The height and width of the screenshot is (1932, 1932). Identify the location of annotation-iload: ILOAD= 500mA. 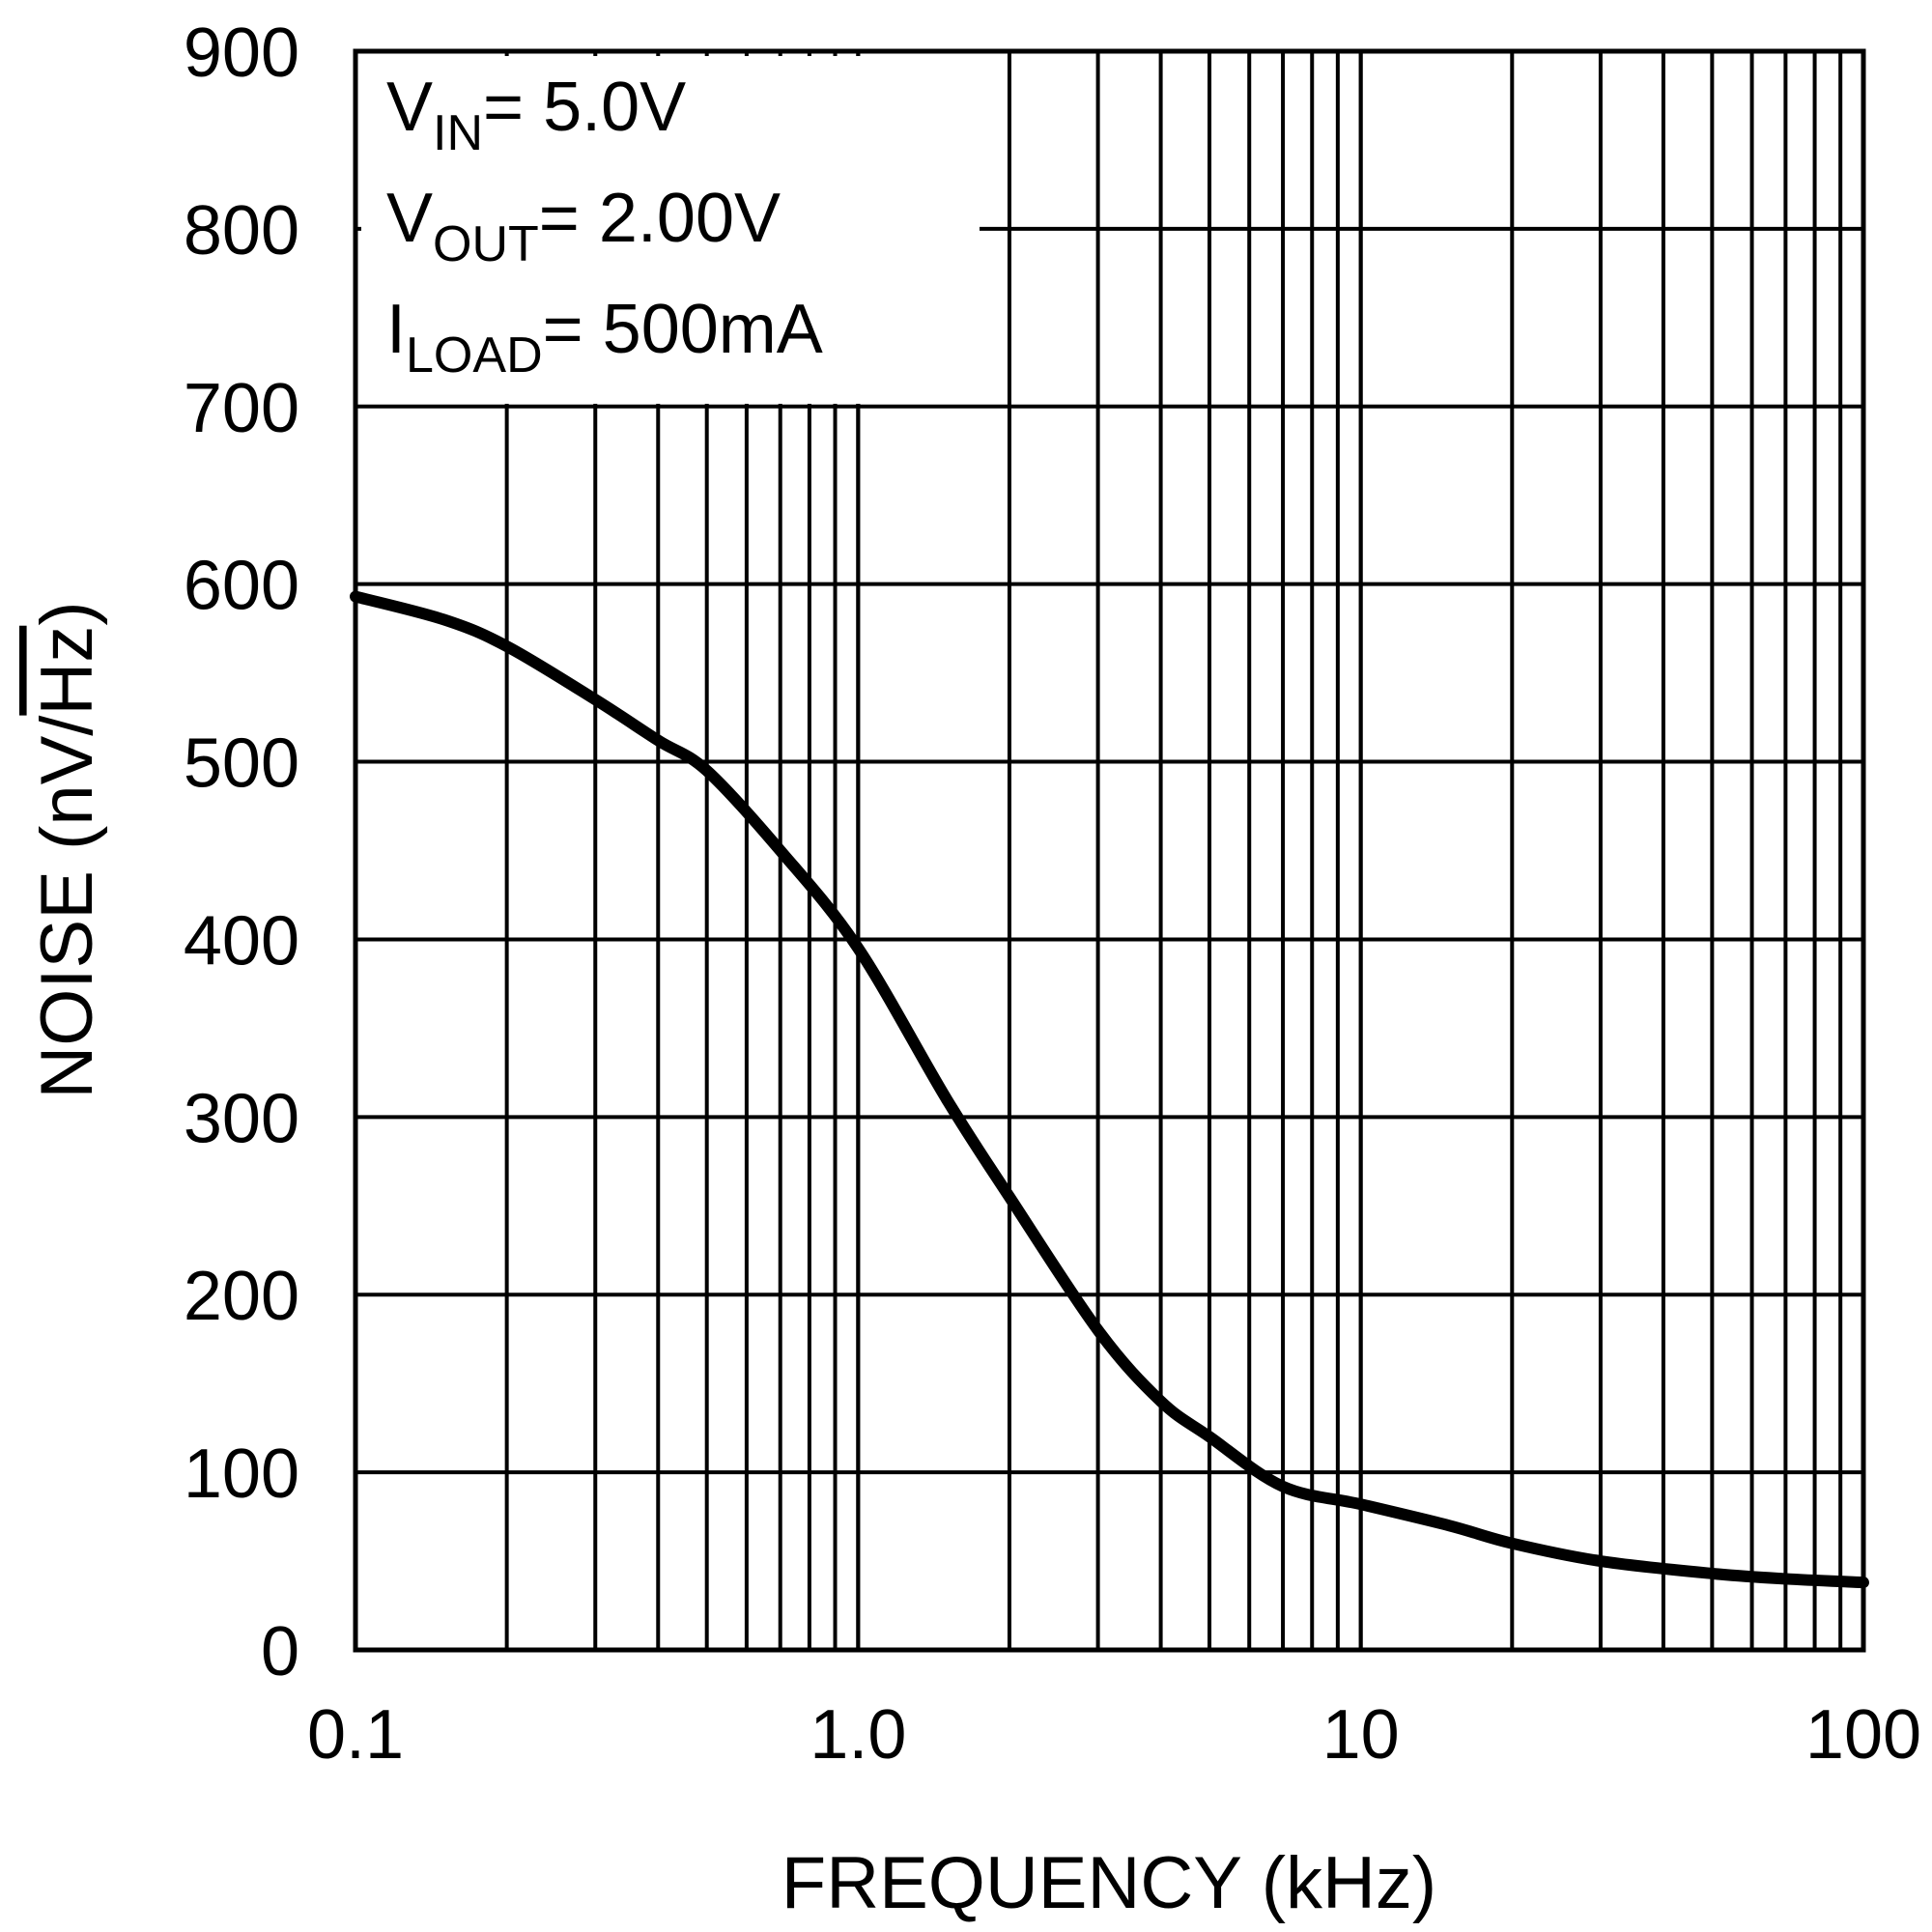
(604, 337).